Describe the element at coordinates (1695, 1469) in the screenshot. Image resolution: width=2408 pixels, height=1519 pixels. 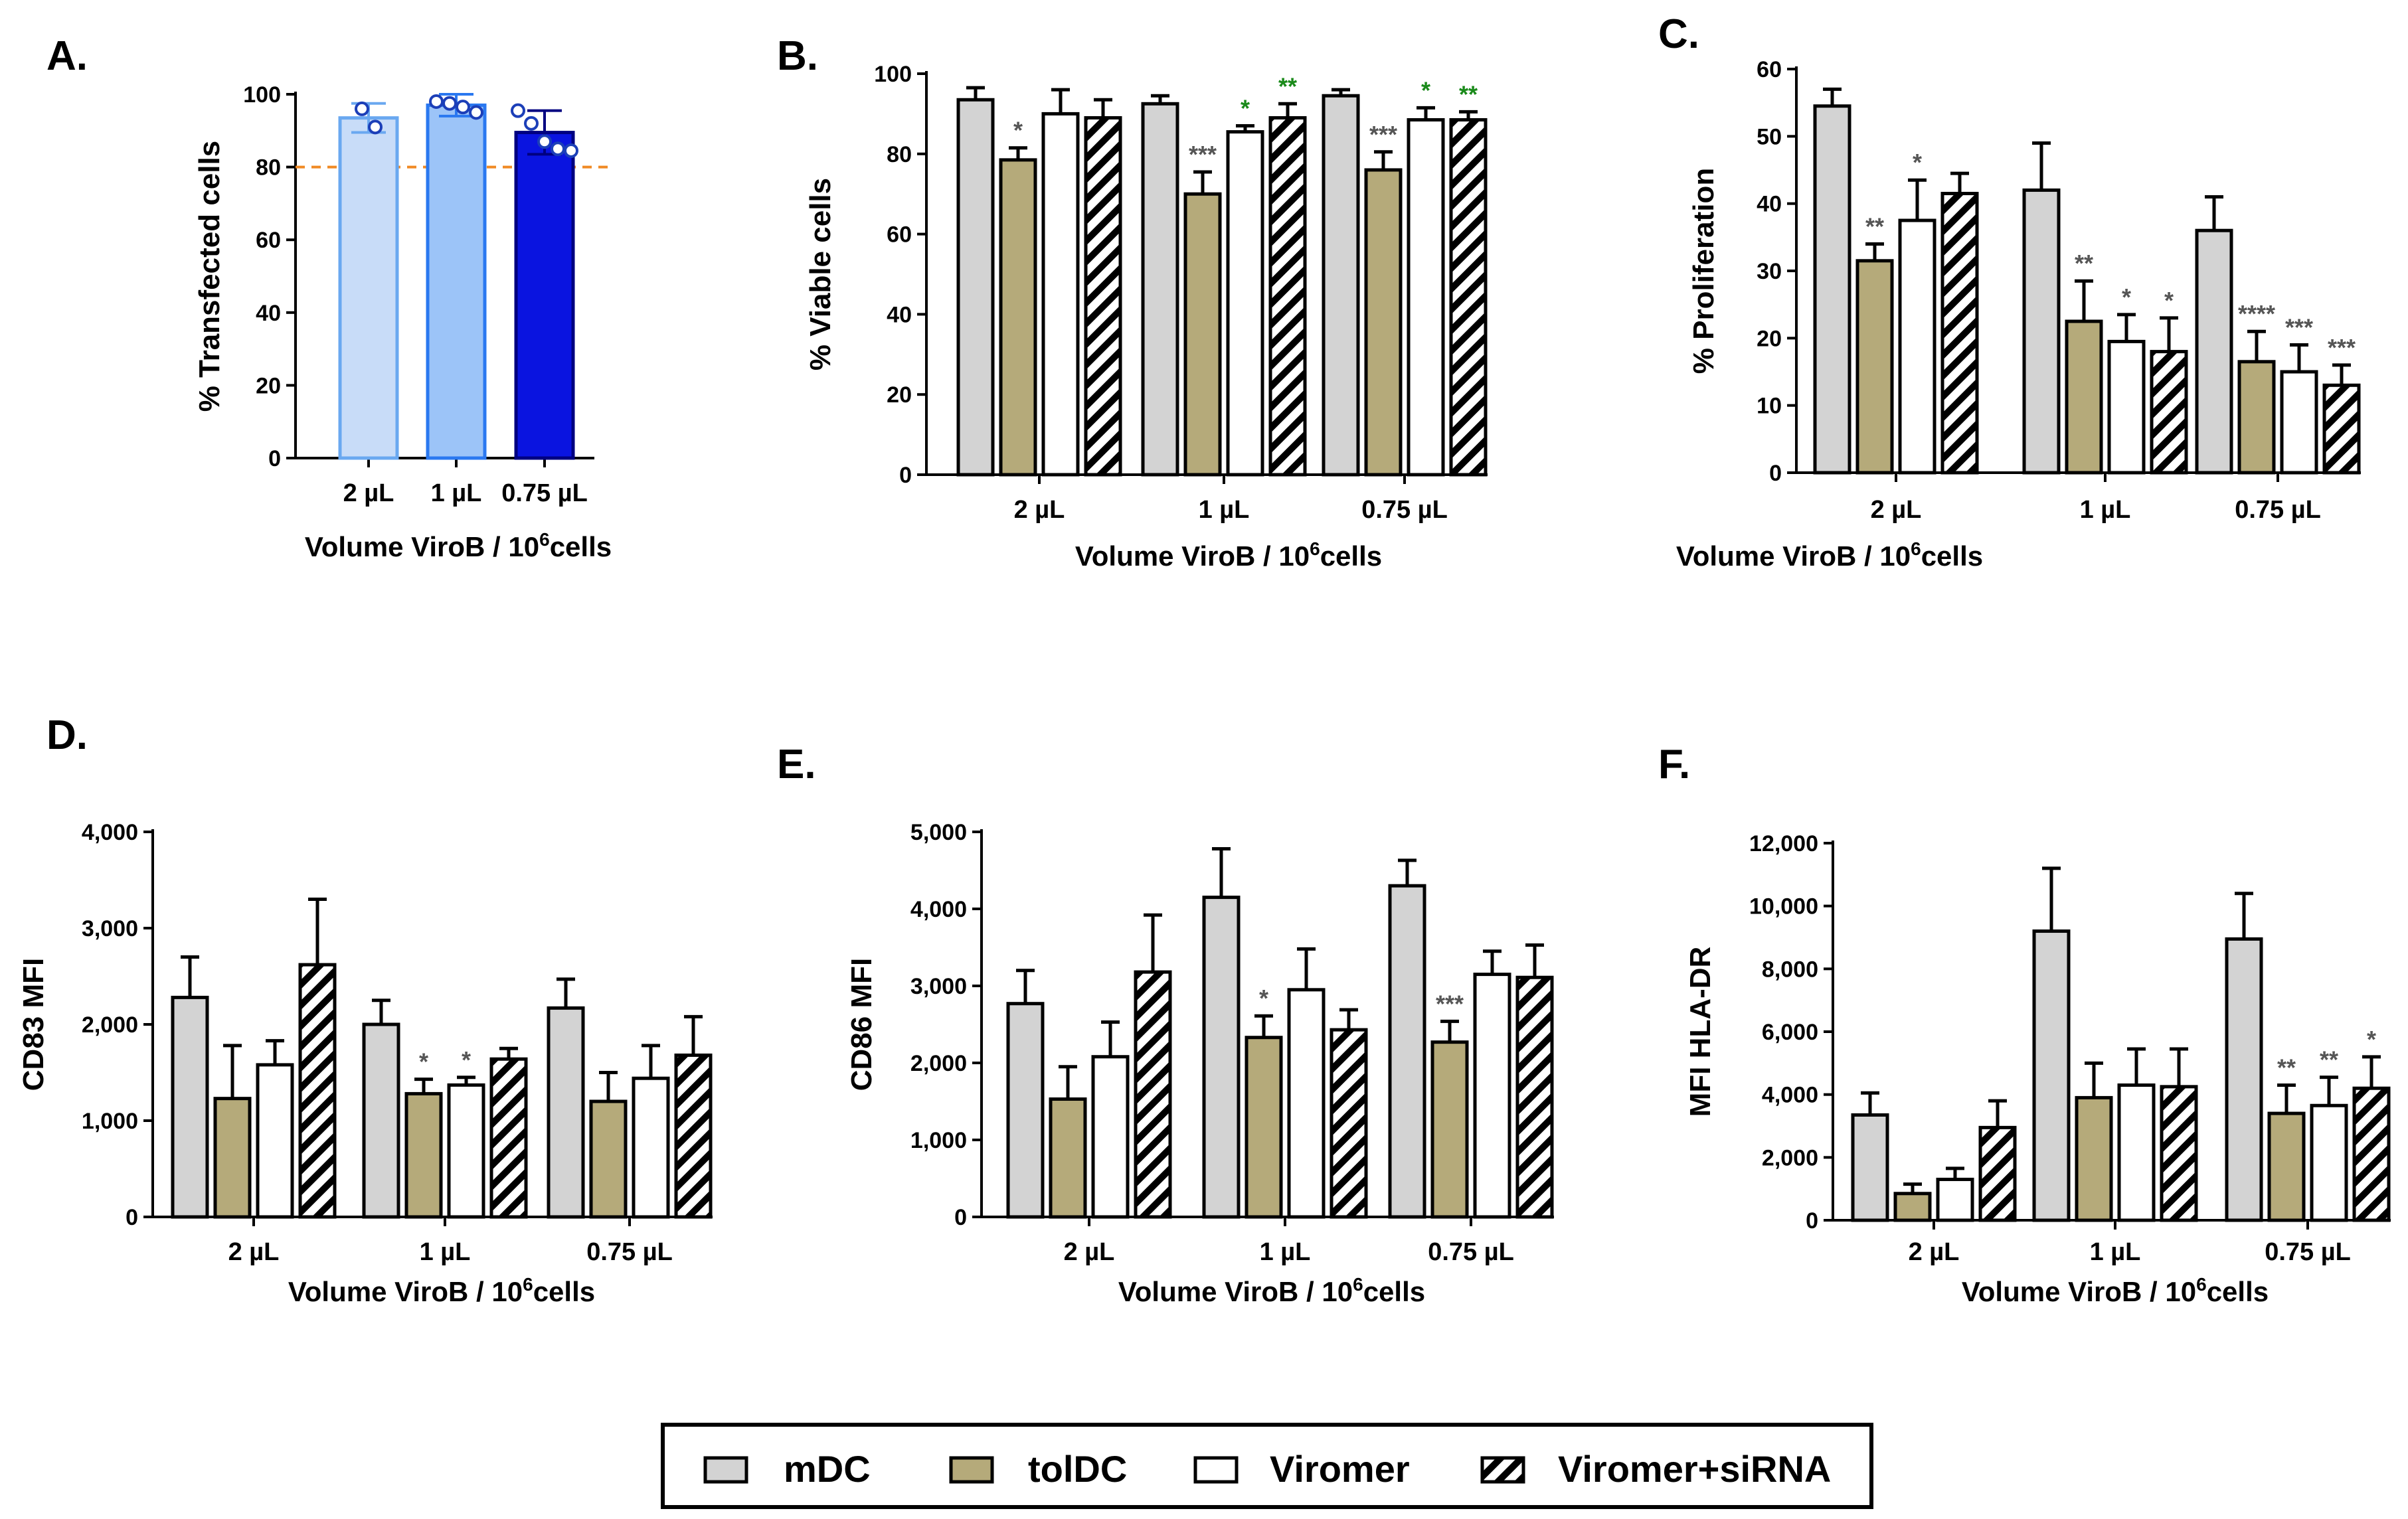
I see `legend-label-virsirna: Viromer+siRNA` at that location.